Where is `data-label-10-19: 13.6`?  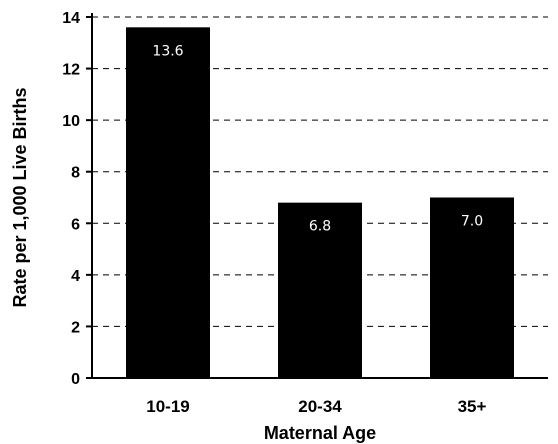
data-label-10-19: 13.6 is located at coordinates (167, 51).